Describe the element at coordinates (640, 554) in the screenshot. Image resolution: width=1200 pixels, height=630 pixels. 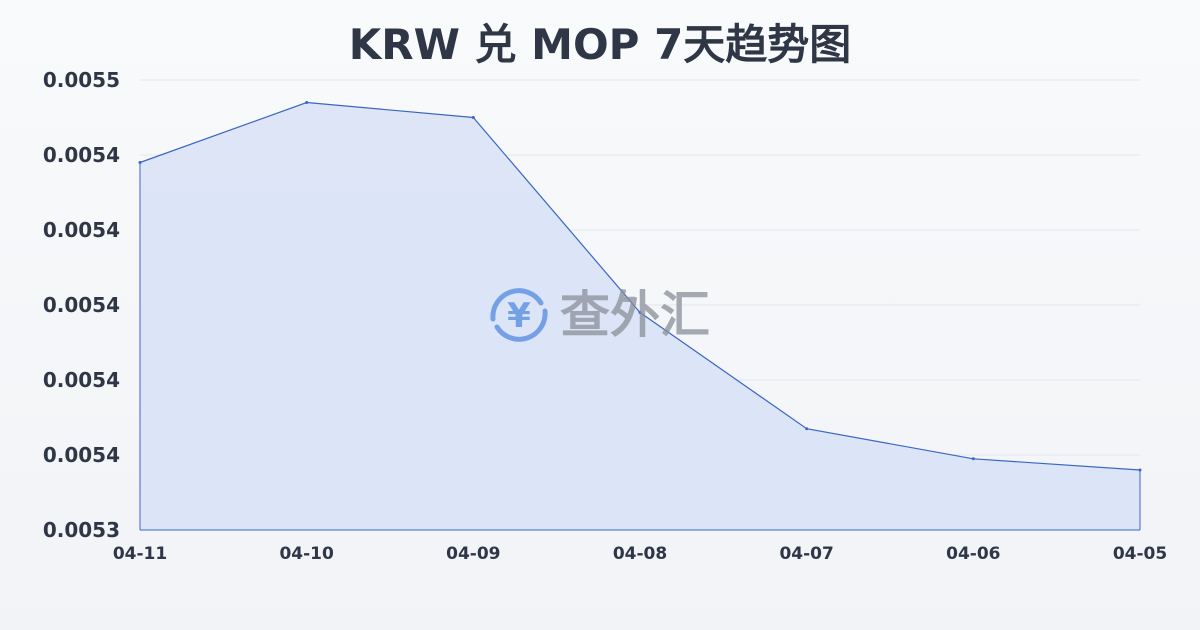
I see `x-tick-label: 04-08` at that location.